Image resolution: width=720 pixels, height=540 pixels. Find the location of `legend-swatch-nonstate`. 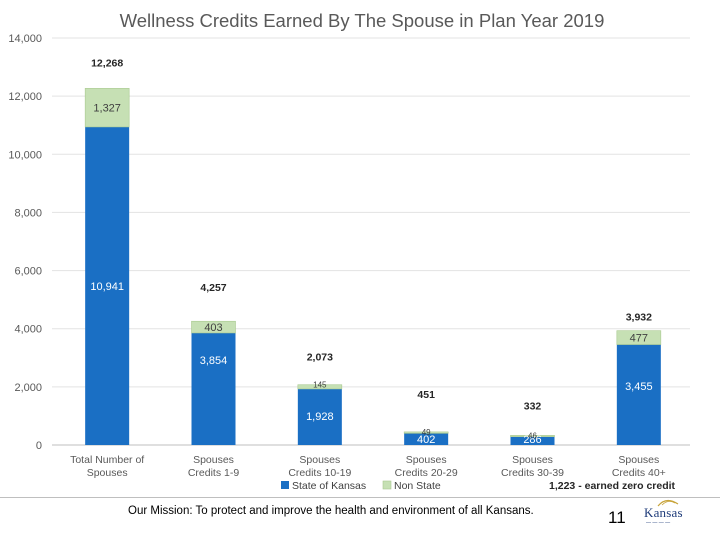

legend-swatch-nonstate is located at coordinates (387, 485).